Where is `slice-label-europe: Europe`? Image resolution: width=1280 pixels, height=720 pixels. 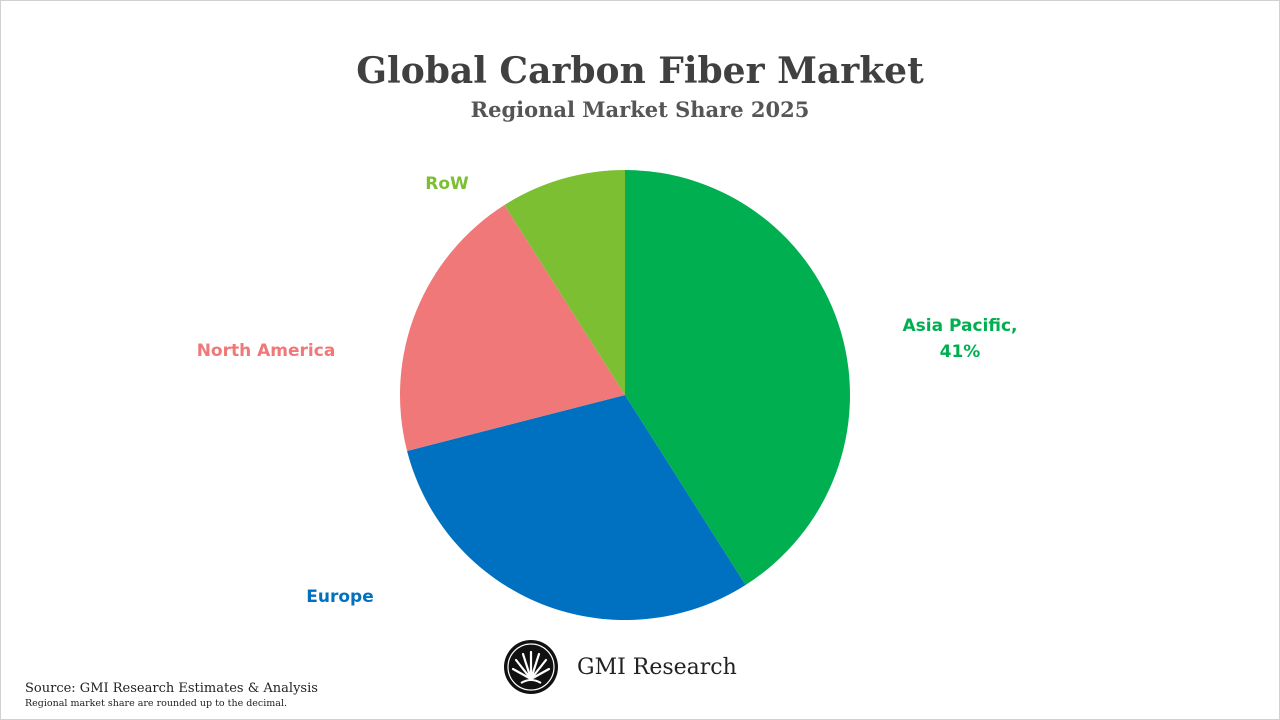 slice-label-europe: Europe is located at coordinates (340, 597).